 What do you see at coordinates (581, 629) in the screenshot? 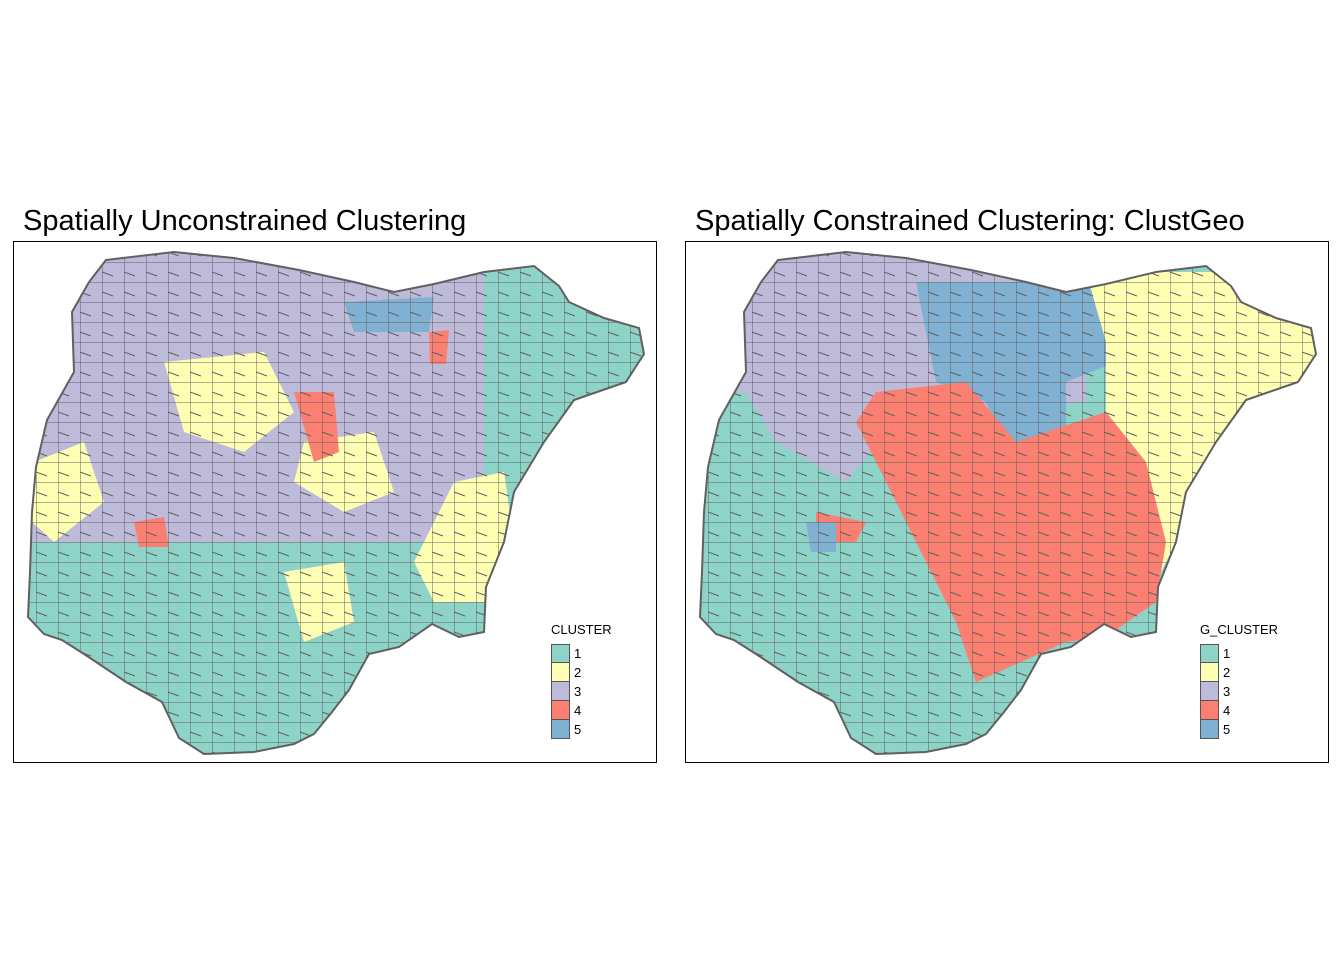
I see `panel-1-legend-title: CLUSTER` at bounding box center [581, 629].